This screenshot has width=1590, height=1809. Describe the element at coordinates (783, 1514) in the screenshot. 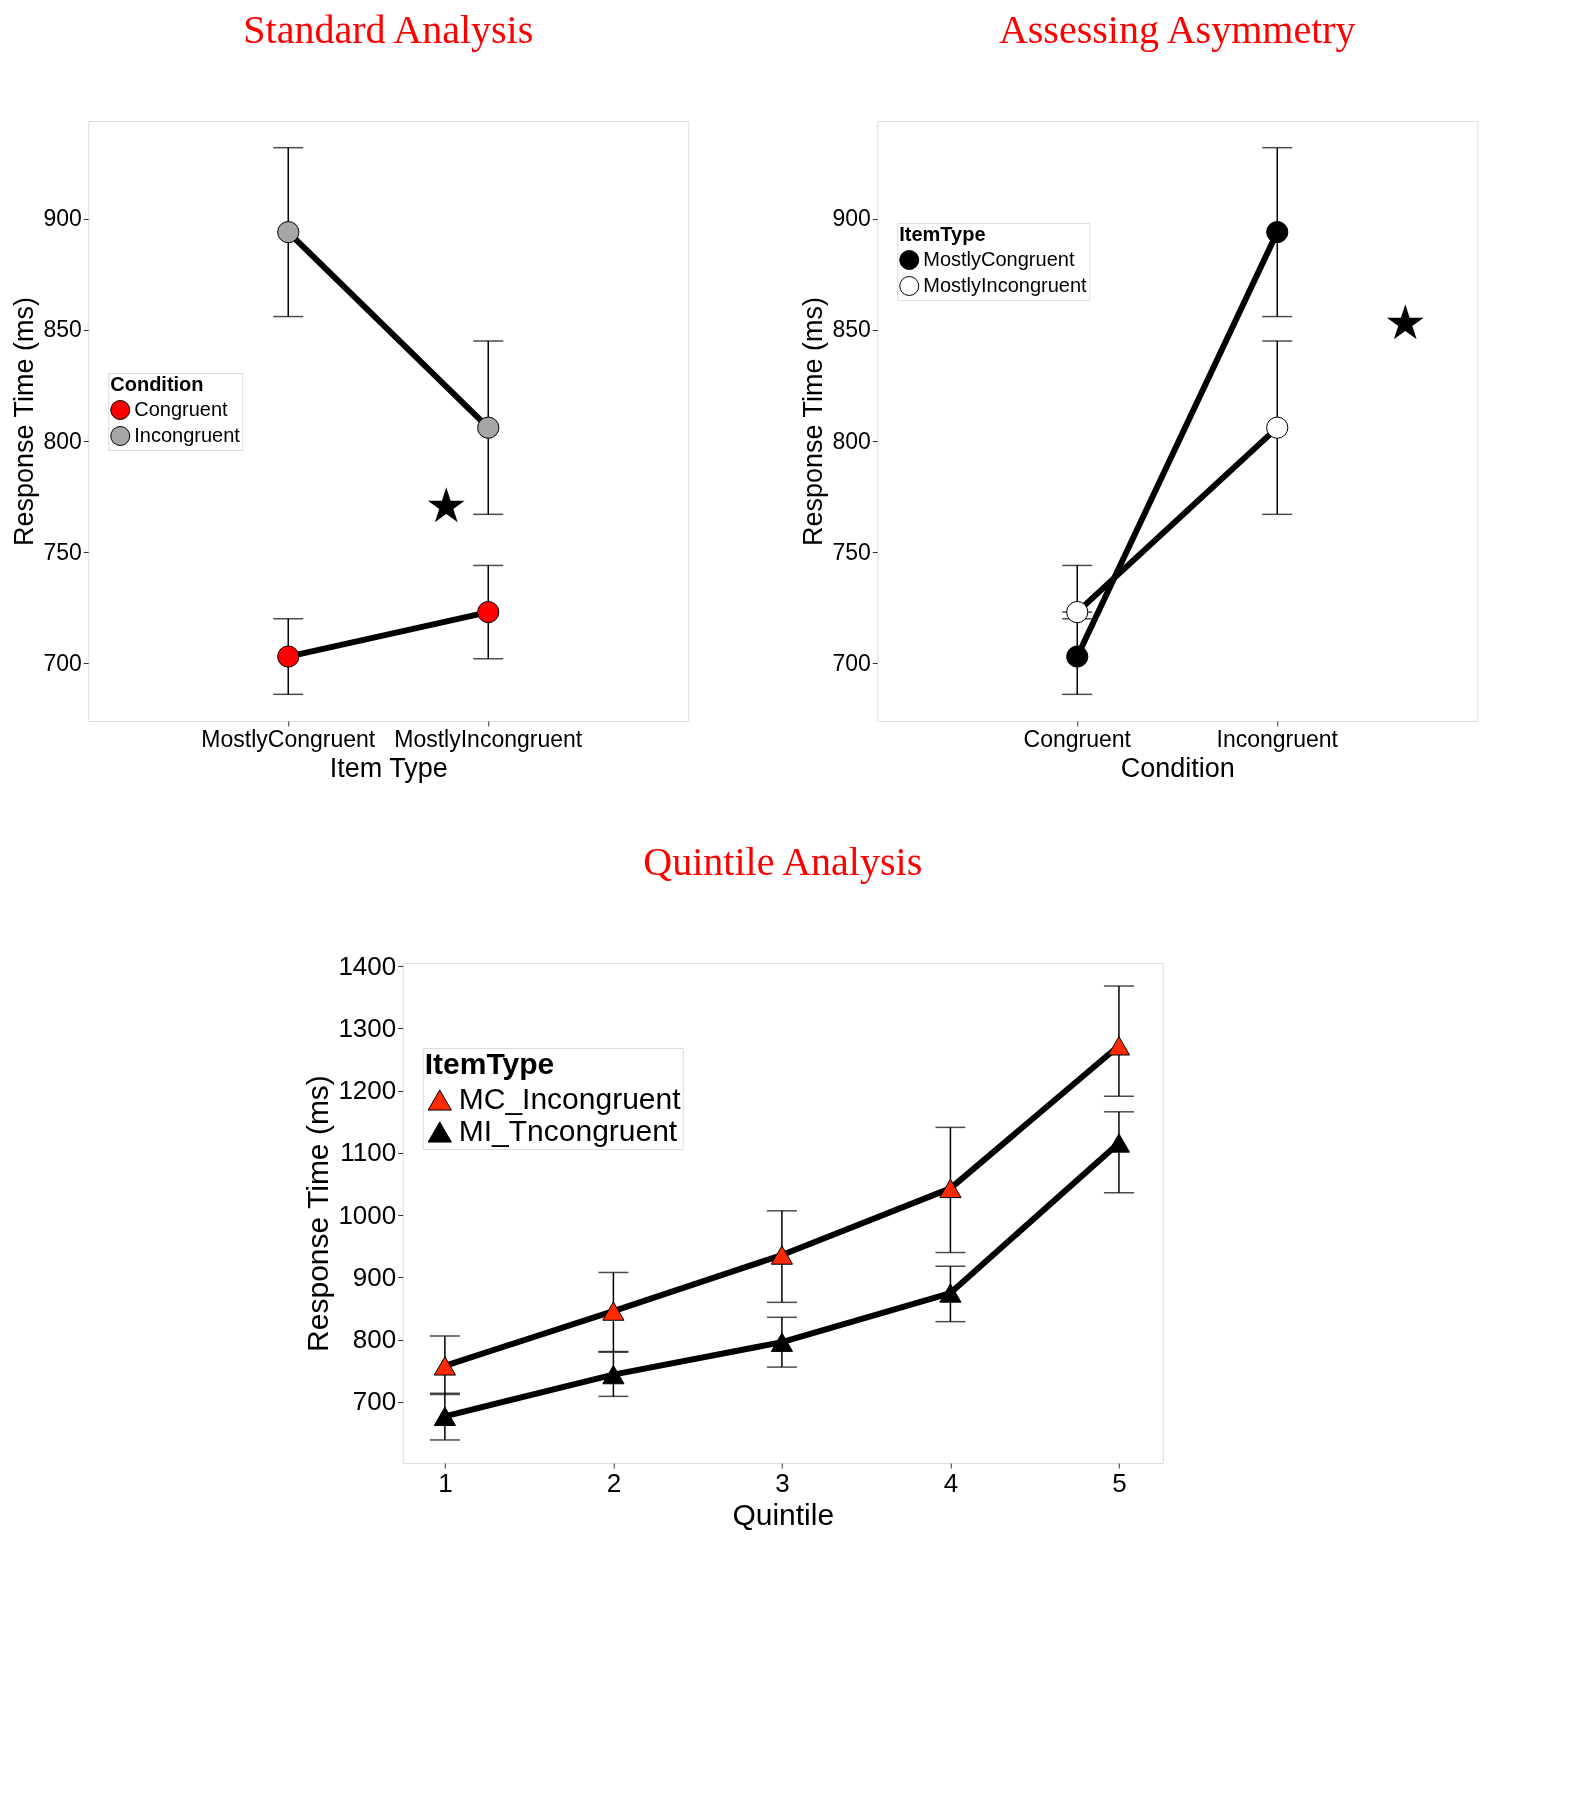

I see `x-axis-title: Quintile` at that location.